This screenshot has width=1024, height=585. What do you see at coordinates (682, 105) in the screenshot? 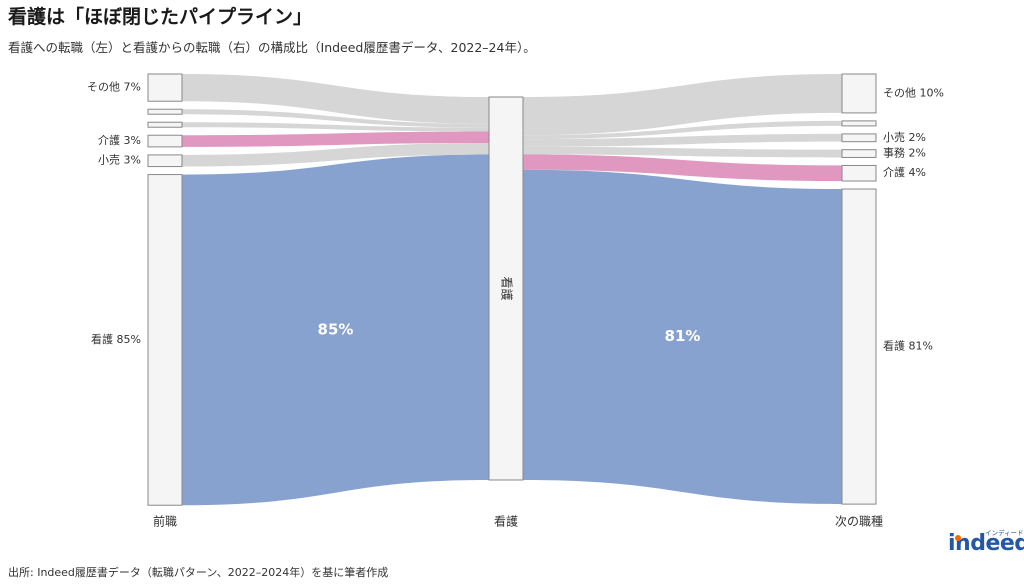
I see `flow-out-その他` at bounding box center [682, 105].